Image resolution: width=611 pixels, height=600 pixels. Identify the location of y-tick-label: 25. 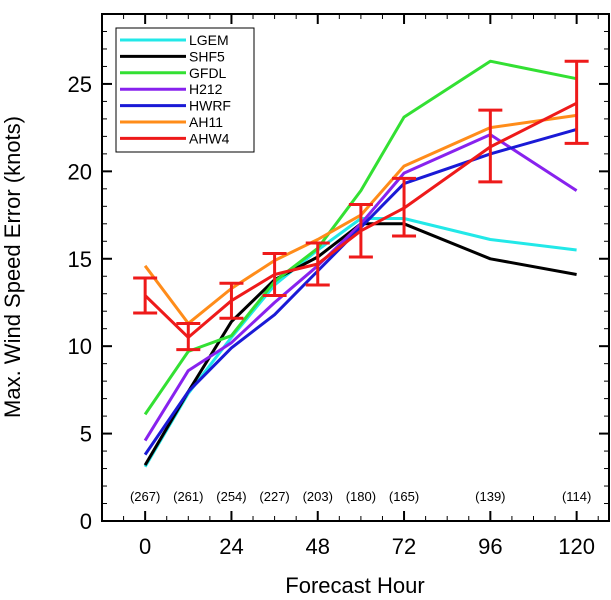
(80, 84).